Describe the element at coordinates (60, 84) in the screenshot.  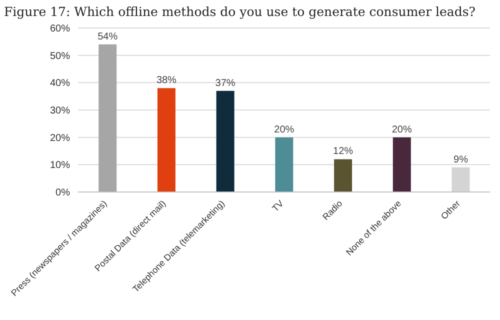
I see `y-tick-label: 40%` at that location.